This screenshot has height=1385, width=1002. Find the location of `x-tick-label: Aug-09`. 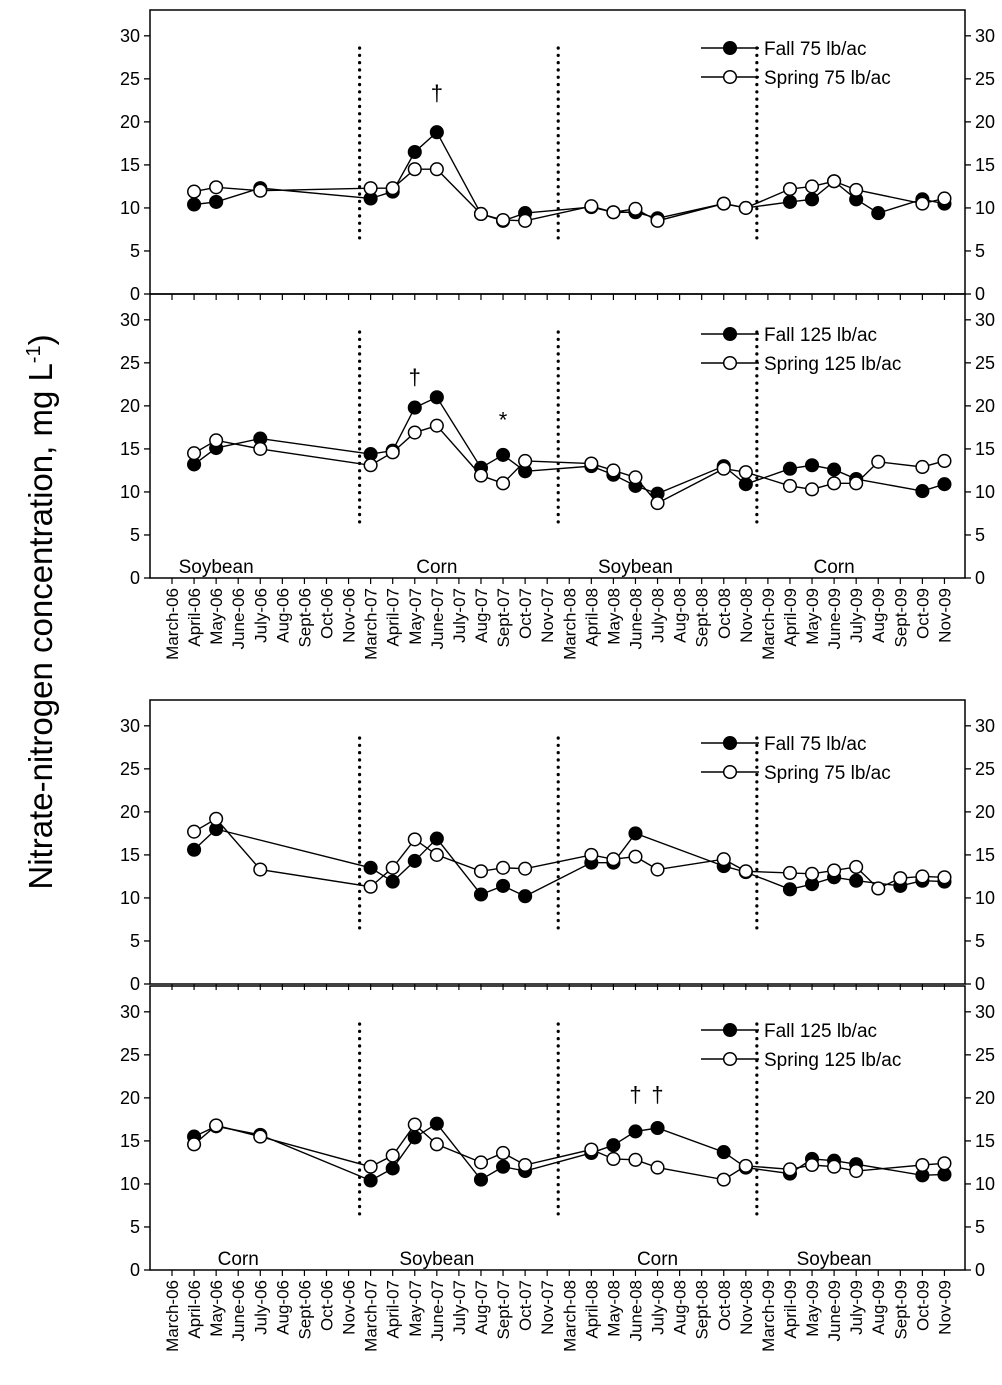

x-tick-label: Aug-09 is located at coordinates (878, 1307).